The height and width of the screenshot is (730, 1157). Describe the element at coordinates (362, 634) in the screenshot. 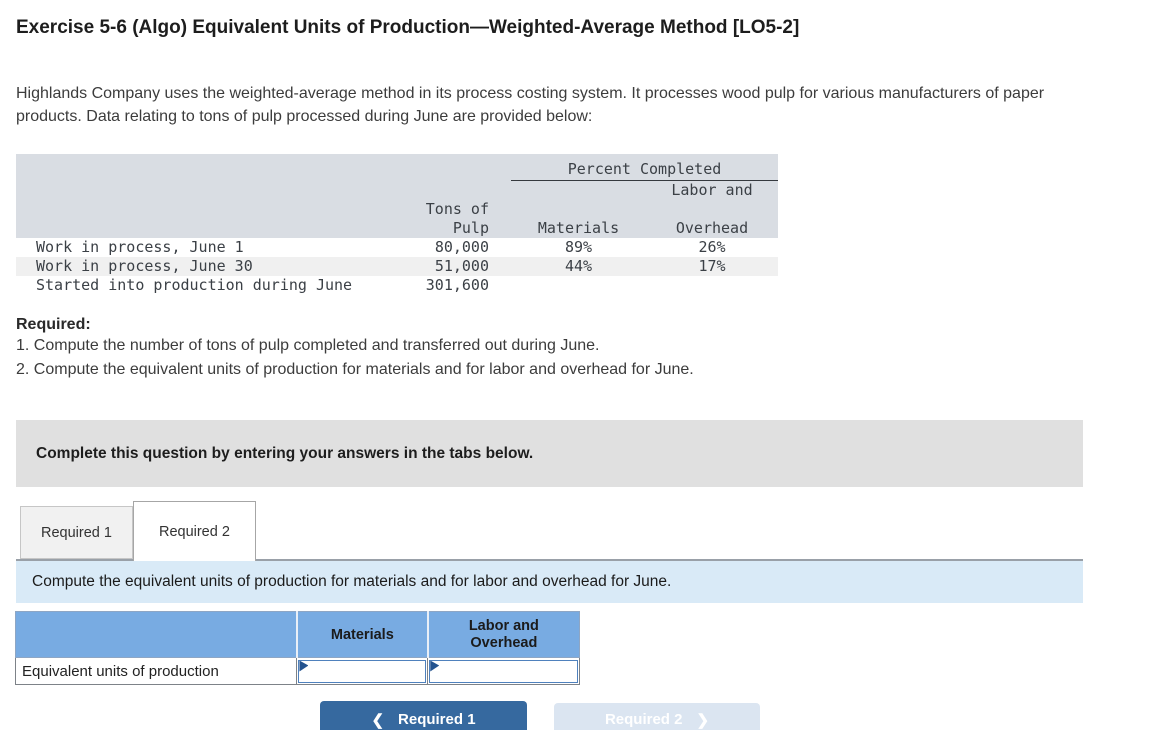

I see `answer-col-materials: Materials` at that location.